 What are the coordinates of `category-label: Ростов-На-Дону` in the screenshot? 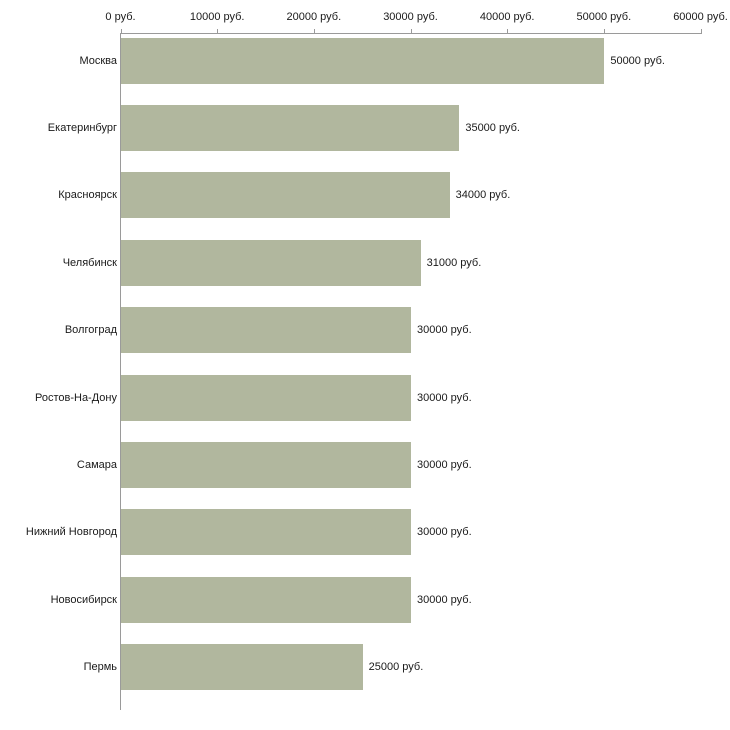 It's located at (75, 397).